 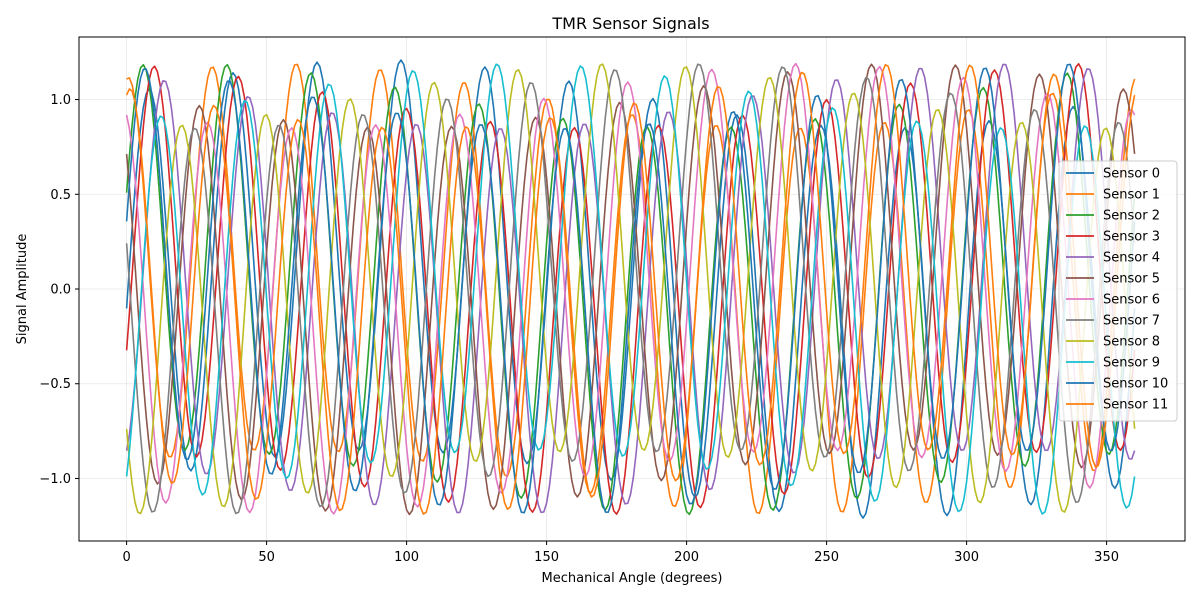 What do you see at coordinates (620, 553) in the screenshot?
I see `x-axis: 0 50 100 150 200 250 300 350` at bounding box center [620, 553].